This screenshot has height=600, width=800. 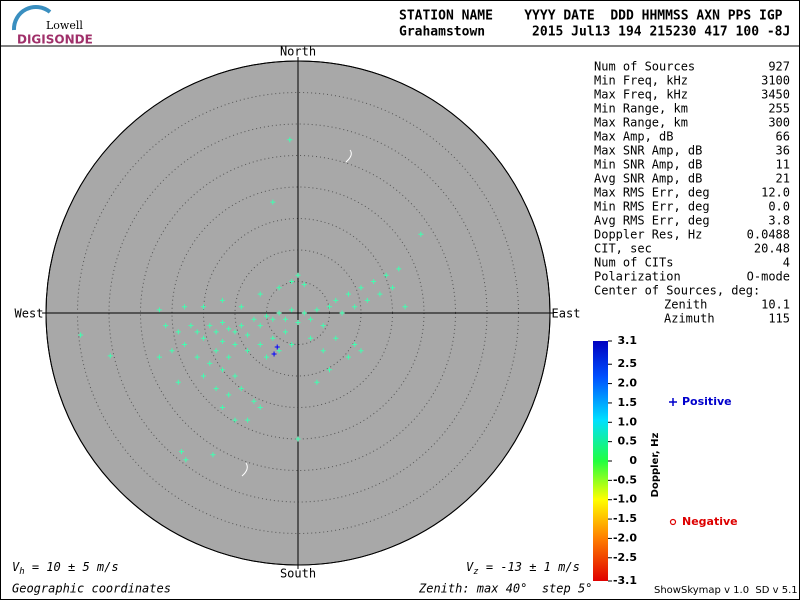 What do you see at coordinates (625, 537) in the screenshot?
I see `colorbar-tick-label: -2.0` at bounding box center [625, 537].